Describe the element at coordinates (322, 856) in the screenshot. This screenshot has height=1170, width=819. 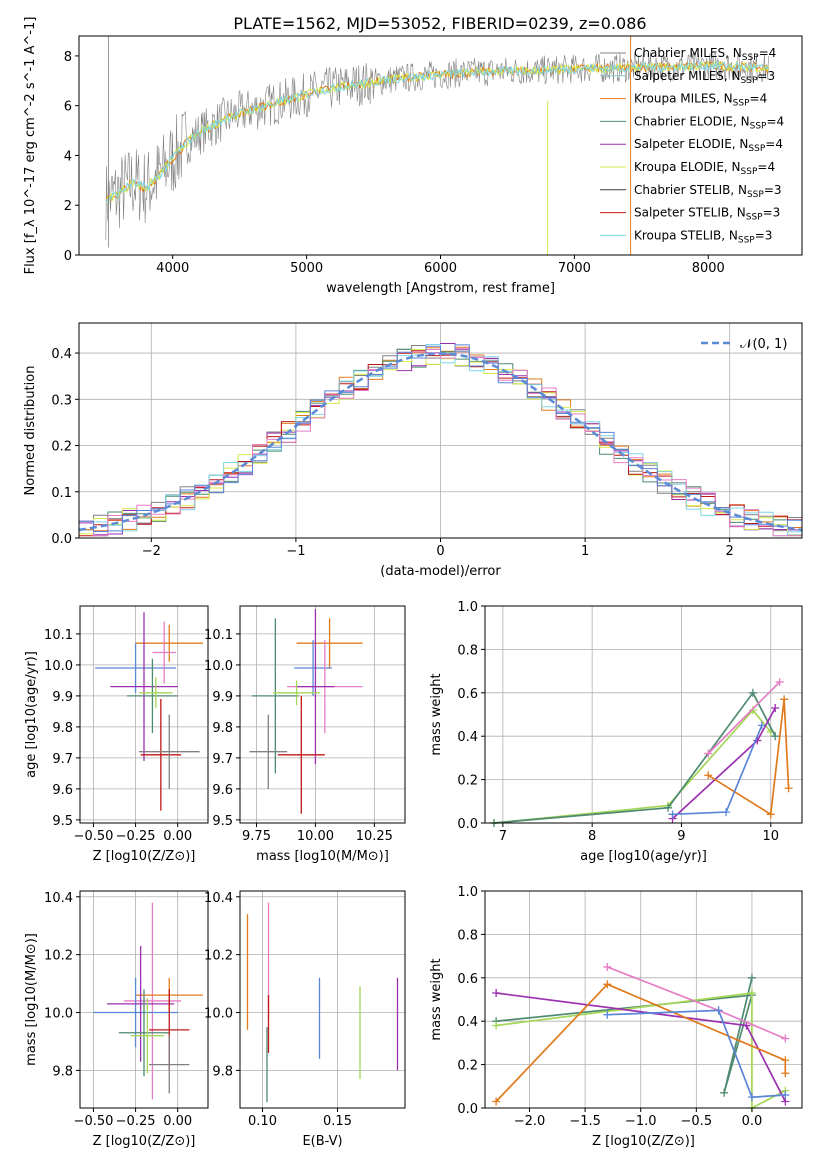
I see `x-axis-label: mass [log10(M/M⊙)]` at that location.